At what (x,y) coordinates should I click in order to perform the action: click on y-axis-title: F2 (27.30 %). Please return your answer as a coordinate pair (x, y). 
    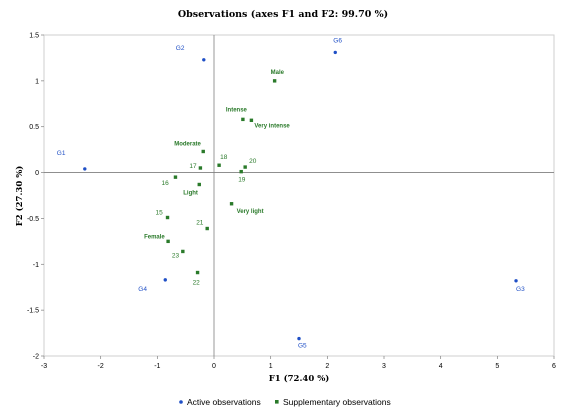
    Looking at the image, I should click on (19, 196).